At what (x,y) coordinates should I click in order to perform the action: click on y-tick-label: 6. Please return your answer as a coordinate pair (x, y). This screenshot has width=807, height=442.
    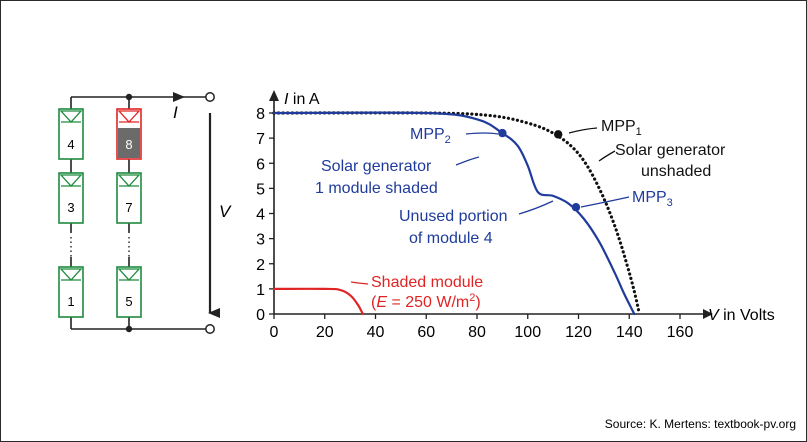
    Looking at the image, I should click on (260, 164).